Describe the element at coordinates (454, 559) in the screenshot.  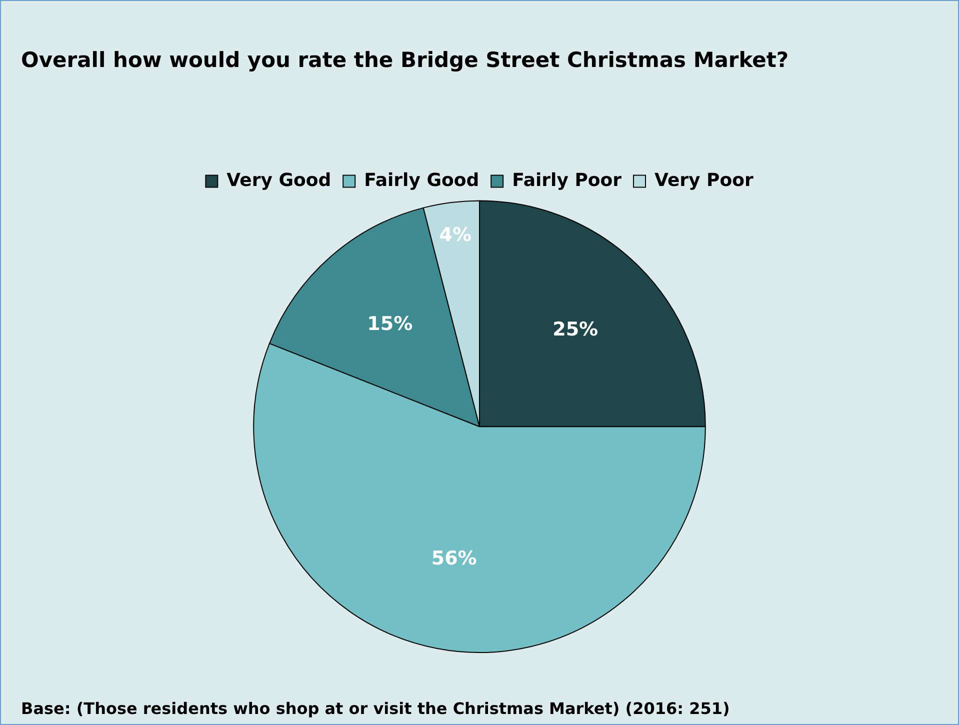
I see `data-label: 56%` at that location.